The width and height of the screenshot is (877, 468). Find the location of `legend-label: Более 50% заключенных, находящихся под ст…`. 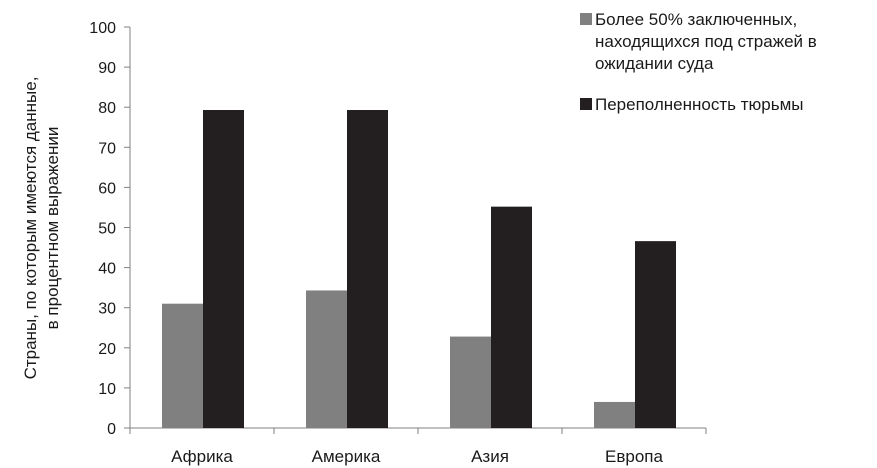

legend-label: Более 50% заключенных, находящихся под ст… is located at coordinates (706, 41).